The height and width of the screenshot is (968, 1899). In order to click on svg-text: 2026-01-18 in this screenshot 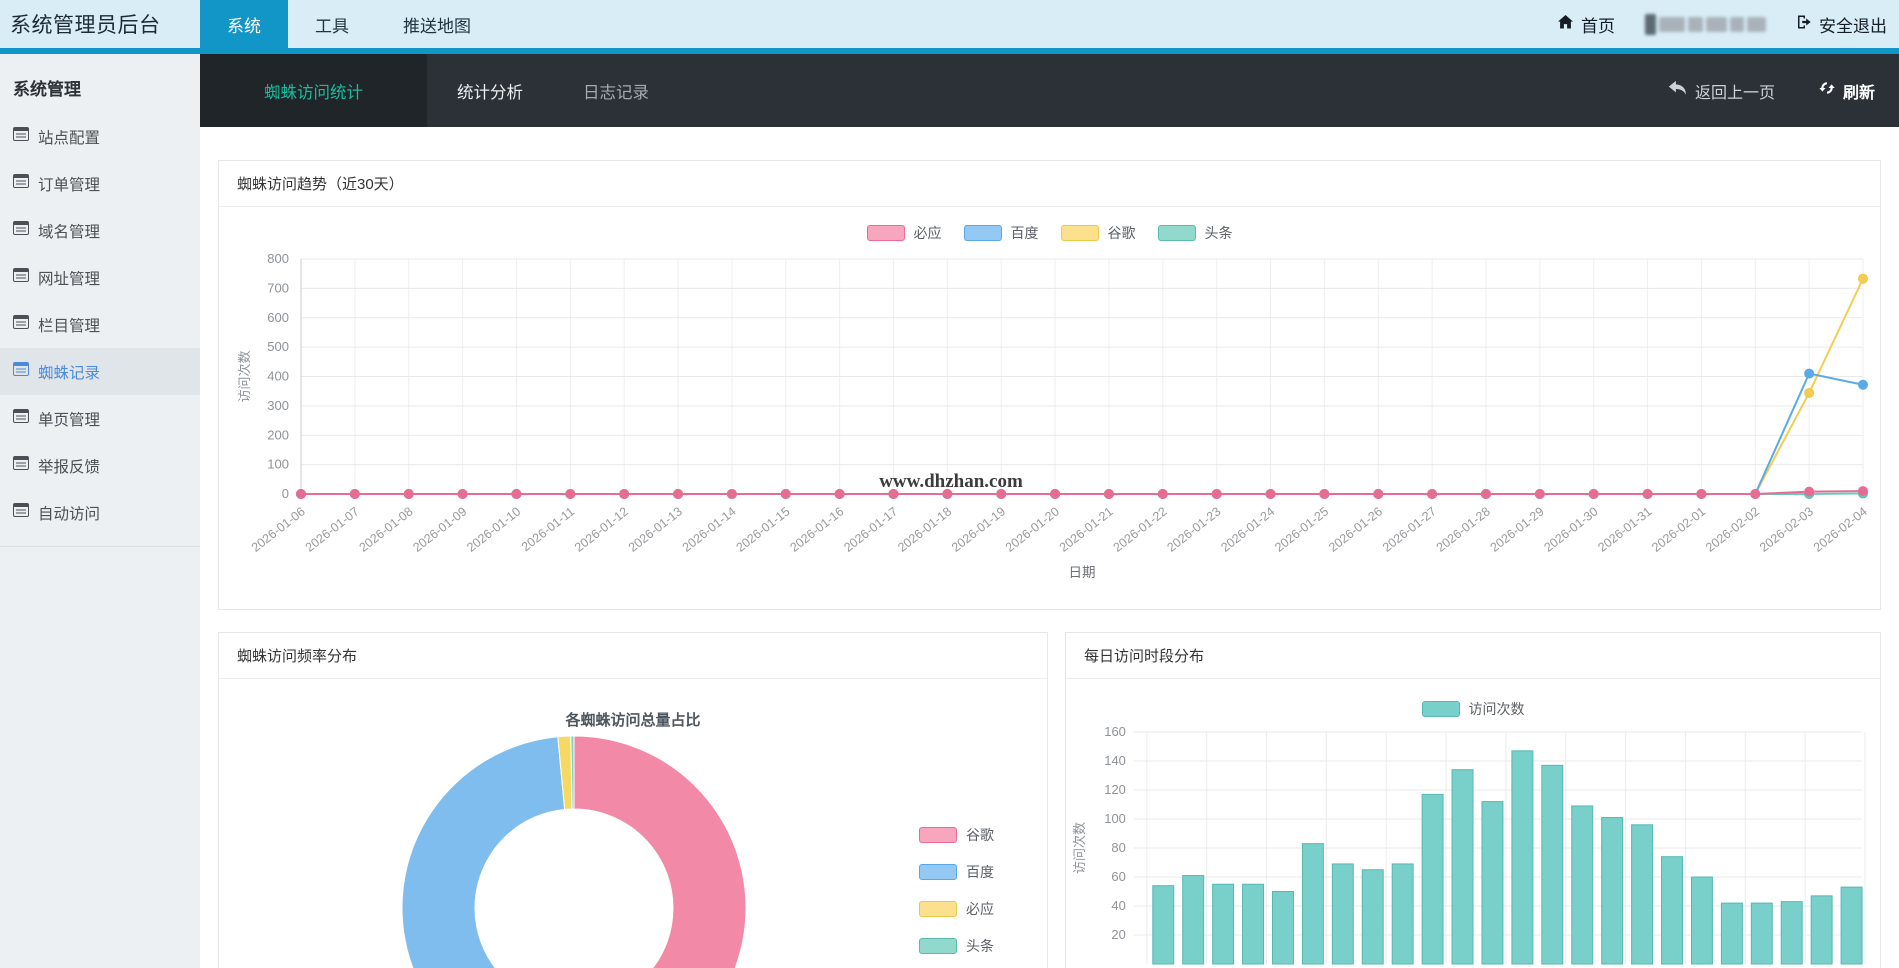, I will do `click(924, 529)`.